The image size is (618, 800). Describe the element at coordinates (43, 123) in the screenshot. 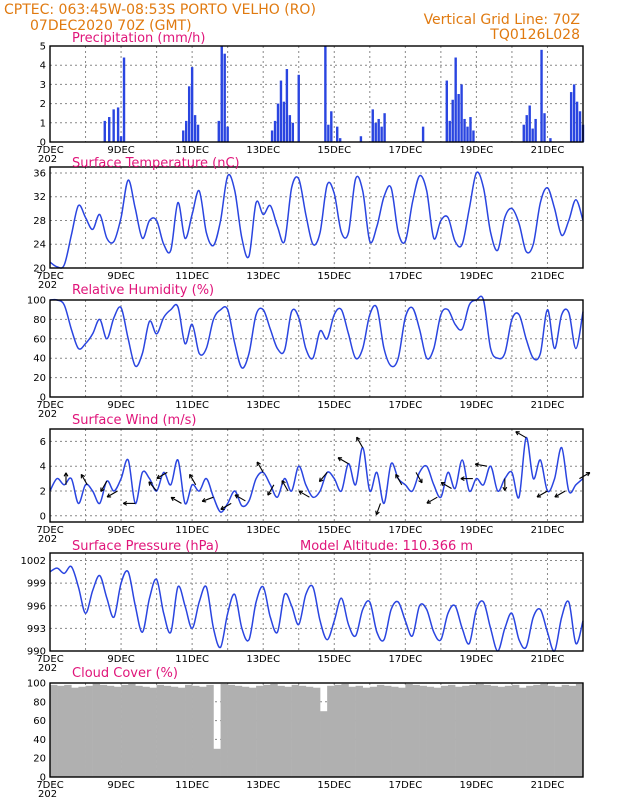

I see `y-tick-label: 1` at that location.